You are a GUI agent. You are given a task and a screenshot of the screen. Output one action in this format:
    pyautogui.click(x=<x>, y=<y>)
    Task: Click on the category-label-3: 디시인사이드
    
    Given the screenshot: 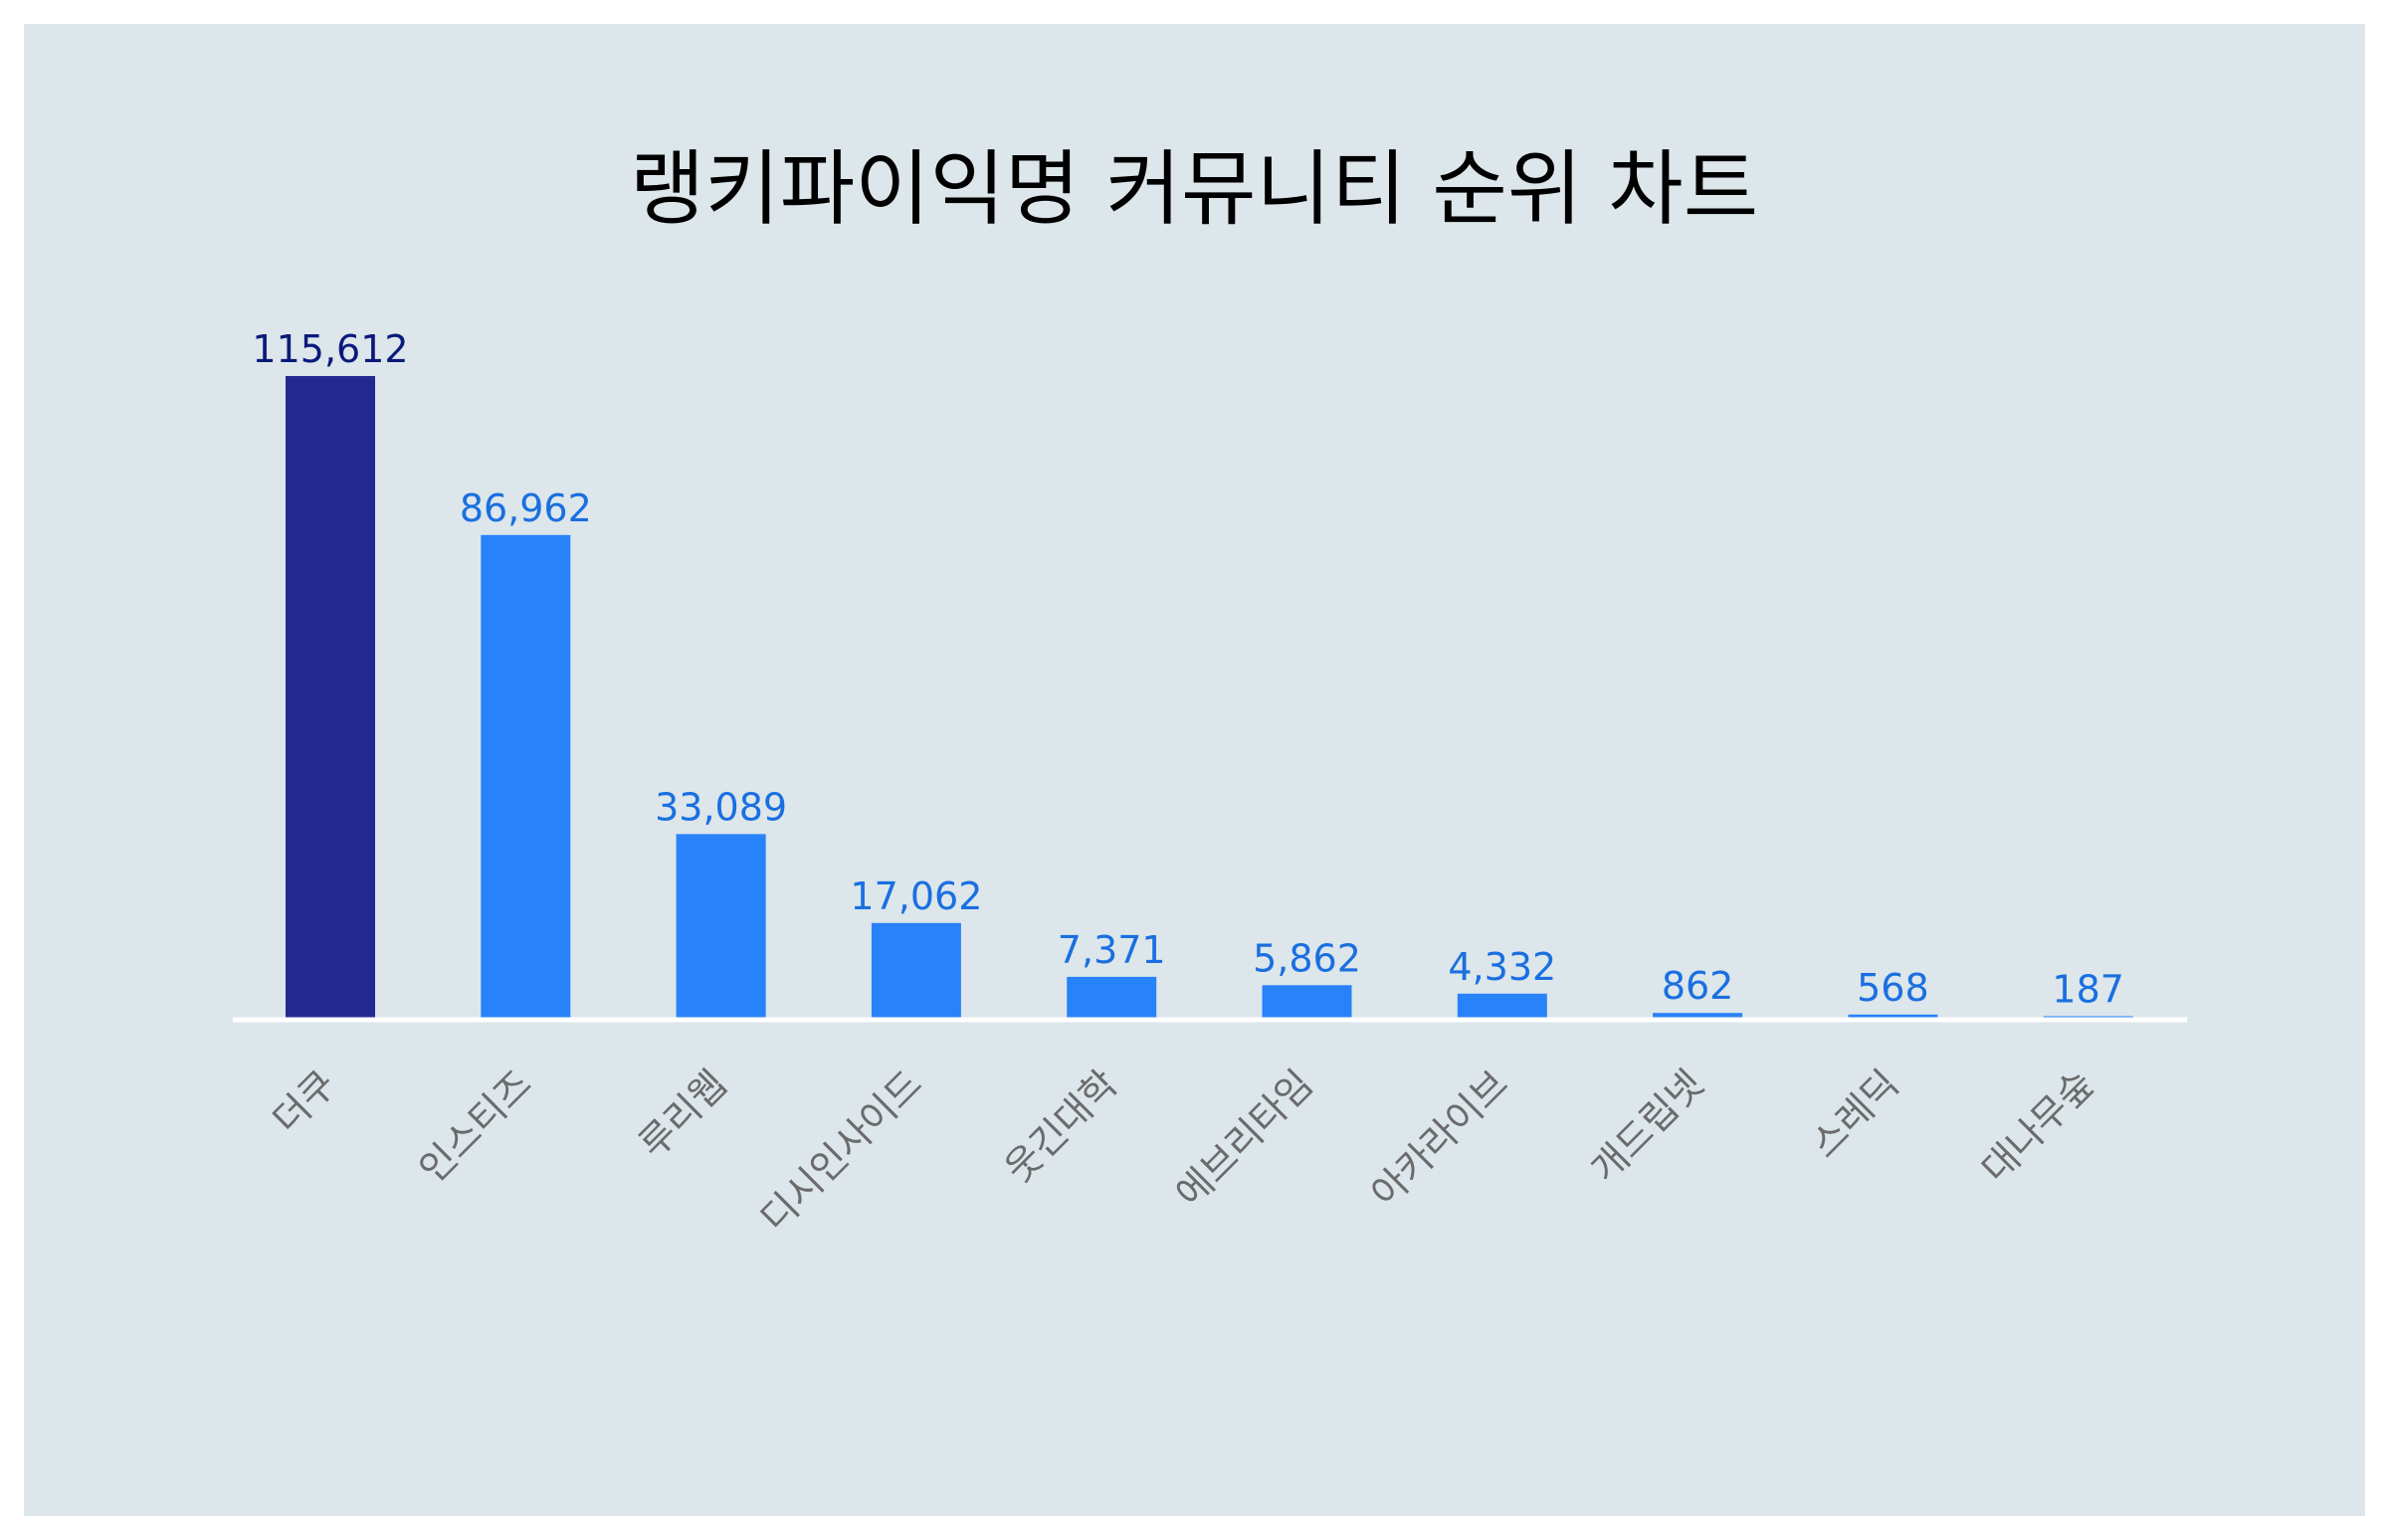 What is the action you would take?
    pyautogui.click(x=841, y=1150)
    